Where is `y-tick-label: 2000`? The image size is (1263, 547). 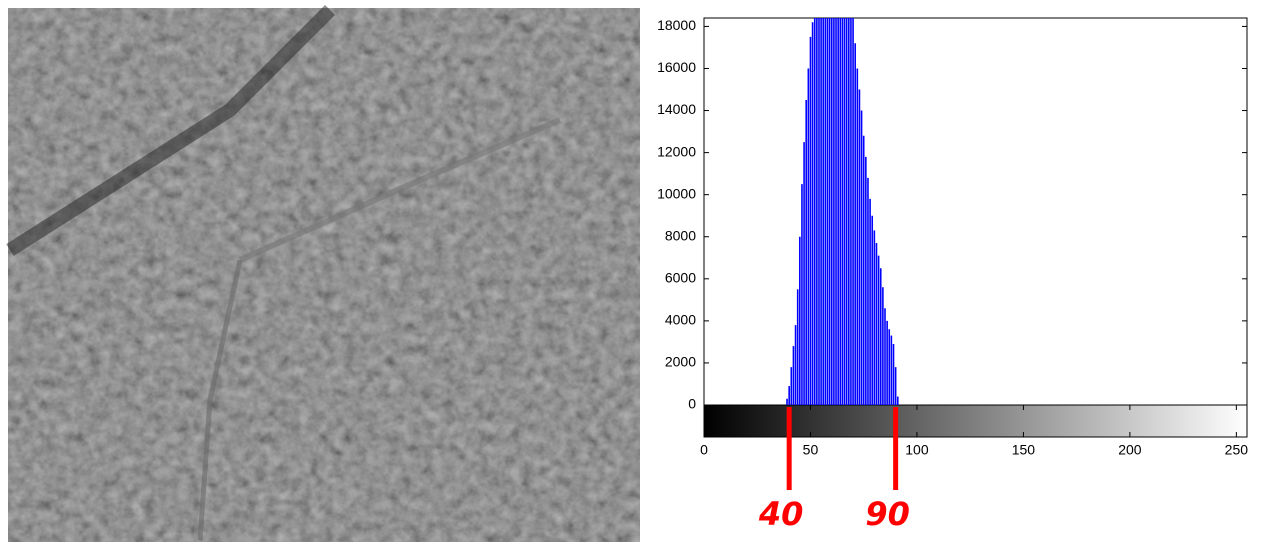 y-tick-label: 2000 is located at coordinates (680, 362).